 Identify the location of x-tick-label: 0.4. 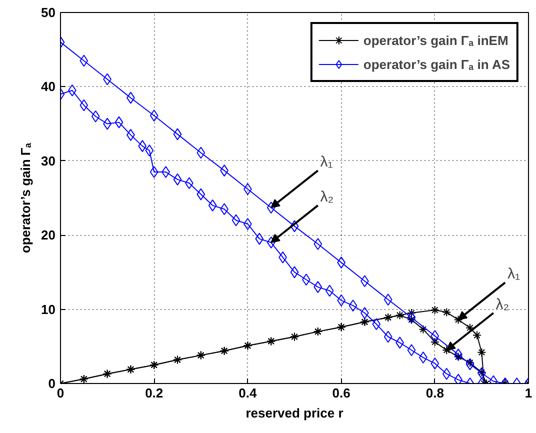
(248, 393).